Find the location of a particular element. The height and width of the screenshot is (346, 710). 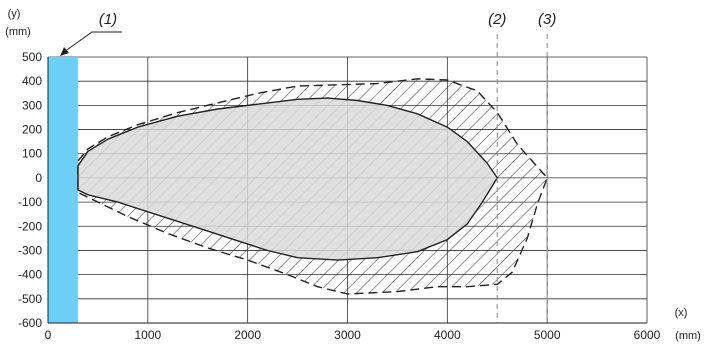

annotation-1: (1) is located at coordinates (108, 19).